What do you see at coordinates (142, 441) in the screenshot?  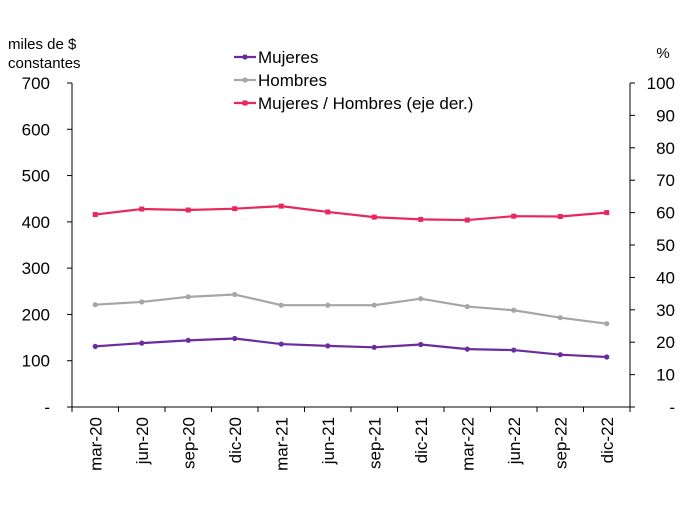 I see `x-tick-label: jun-20` at bounding box center [142, 441].